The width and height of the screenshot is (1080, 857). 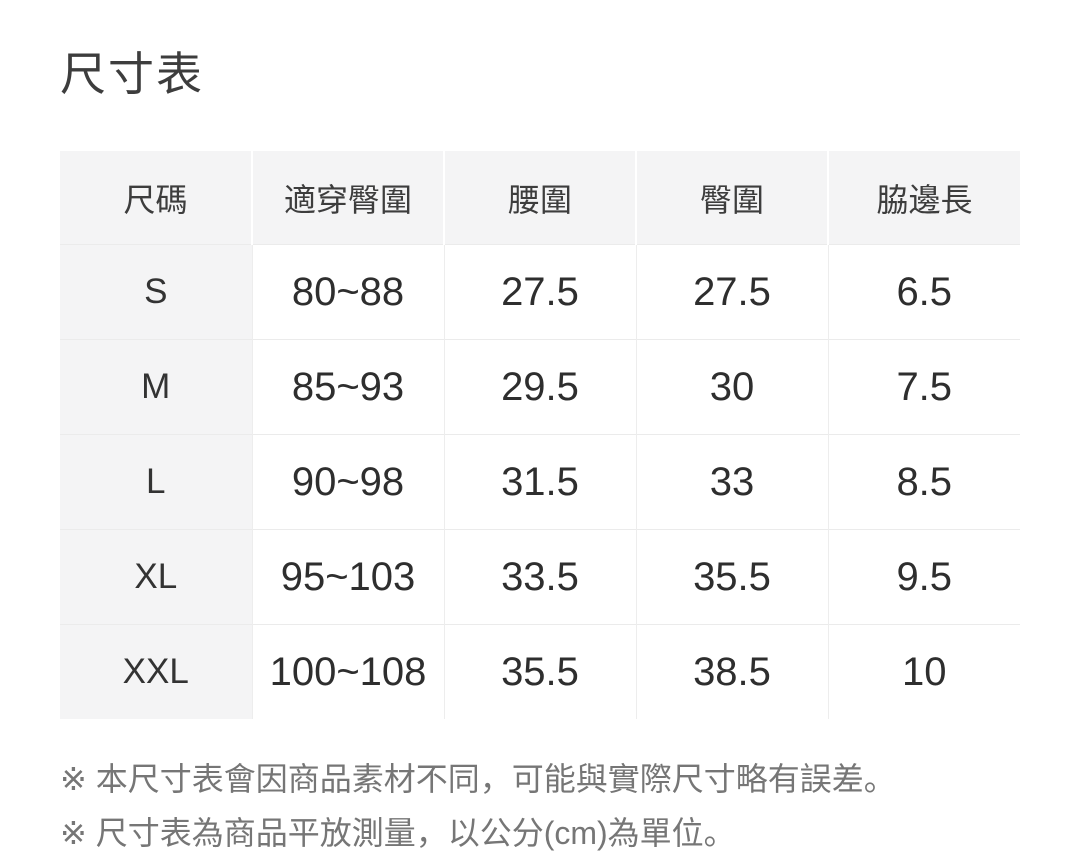 I want to click on size-row-m: M 85~93 29.5 30 7.5, so click(x=540, y=387).